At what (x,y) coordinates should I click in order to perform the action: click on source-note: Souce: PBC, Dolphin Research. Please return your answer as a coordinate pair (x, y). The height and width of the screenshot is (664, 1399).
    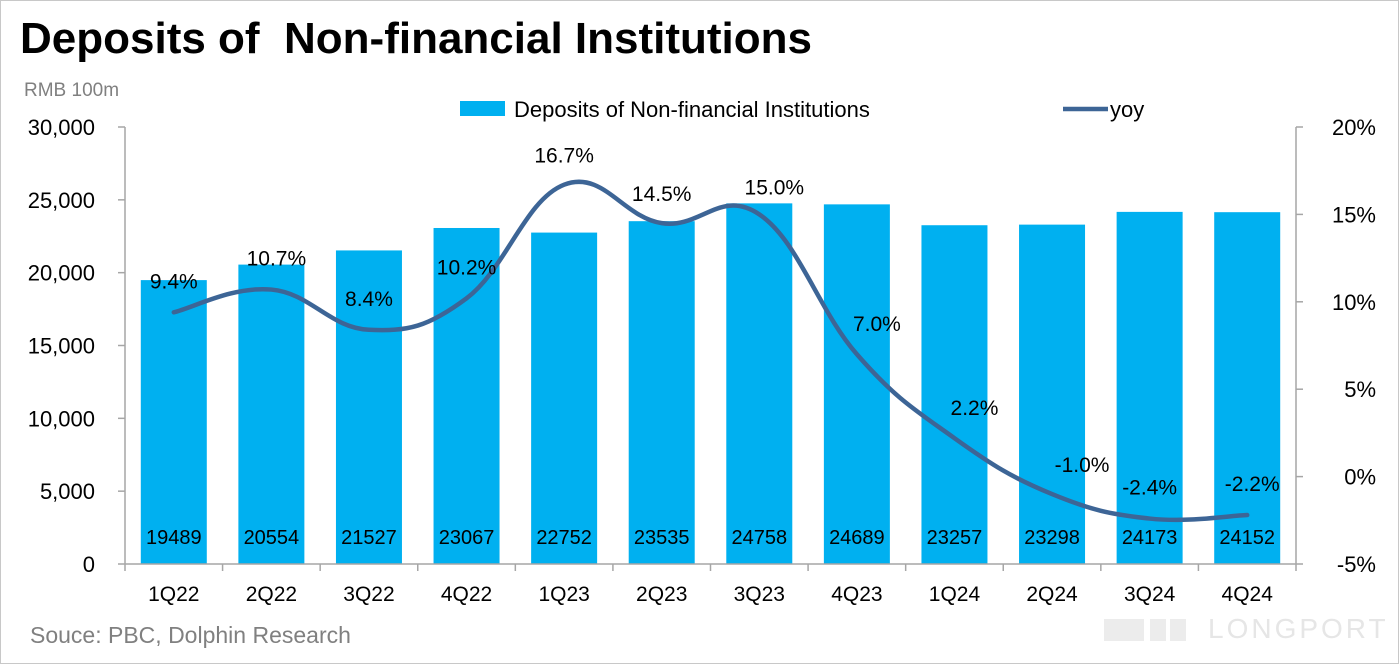
    Looking at the image, I should click on (190, 635).